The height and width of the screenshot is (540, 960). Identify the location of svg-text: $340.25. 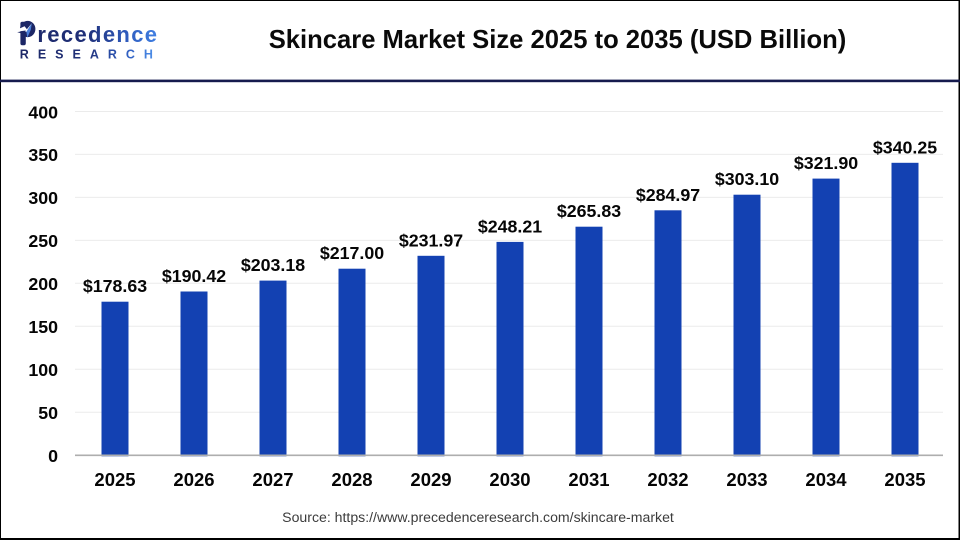
(905, 147).